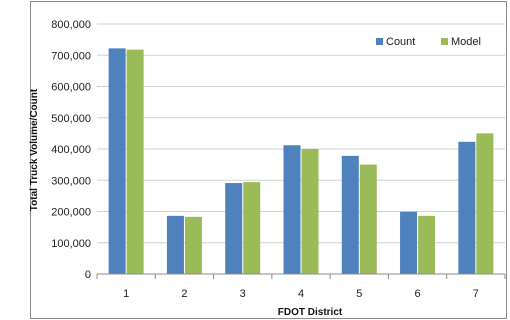  Describe the element at coordinates (34, 149) in the screenshot. I see `y-axis-title: Total Truck Volume/Count` at that location.